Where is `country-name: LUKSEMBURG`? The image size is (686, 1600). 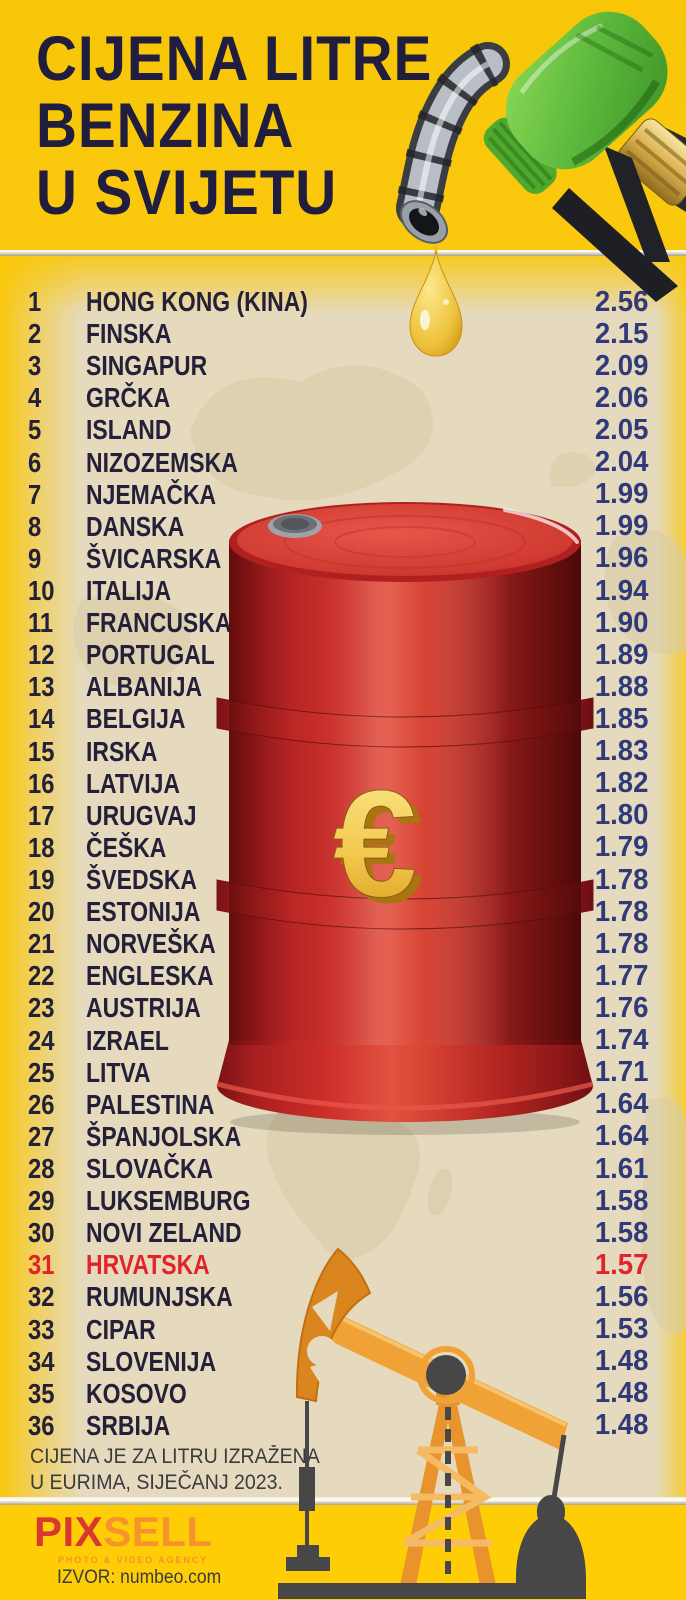
country-name: LUKSEMBURG is located at coordinates (168, 1201).